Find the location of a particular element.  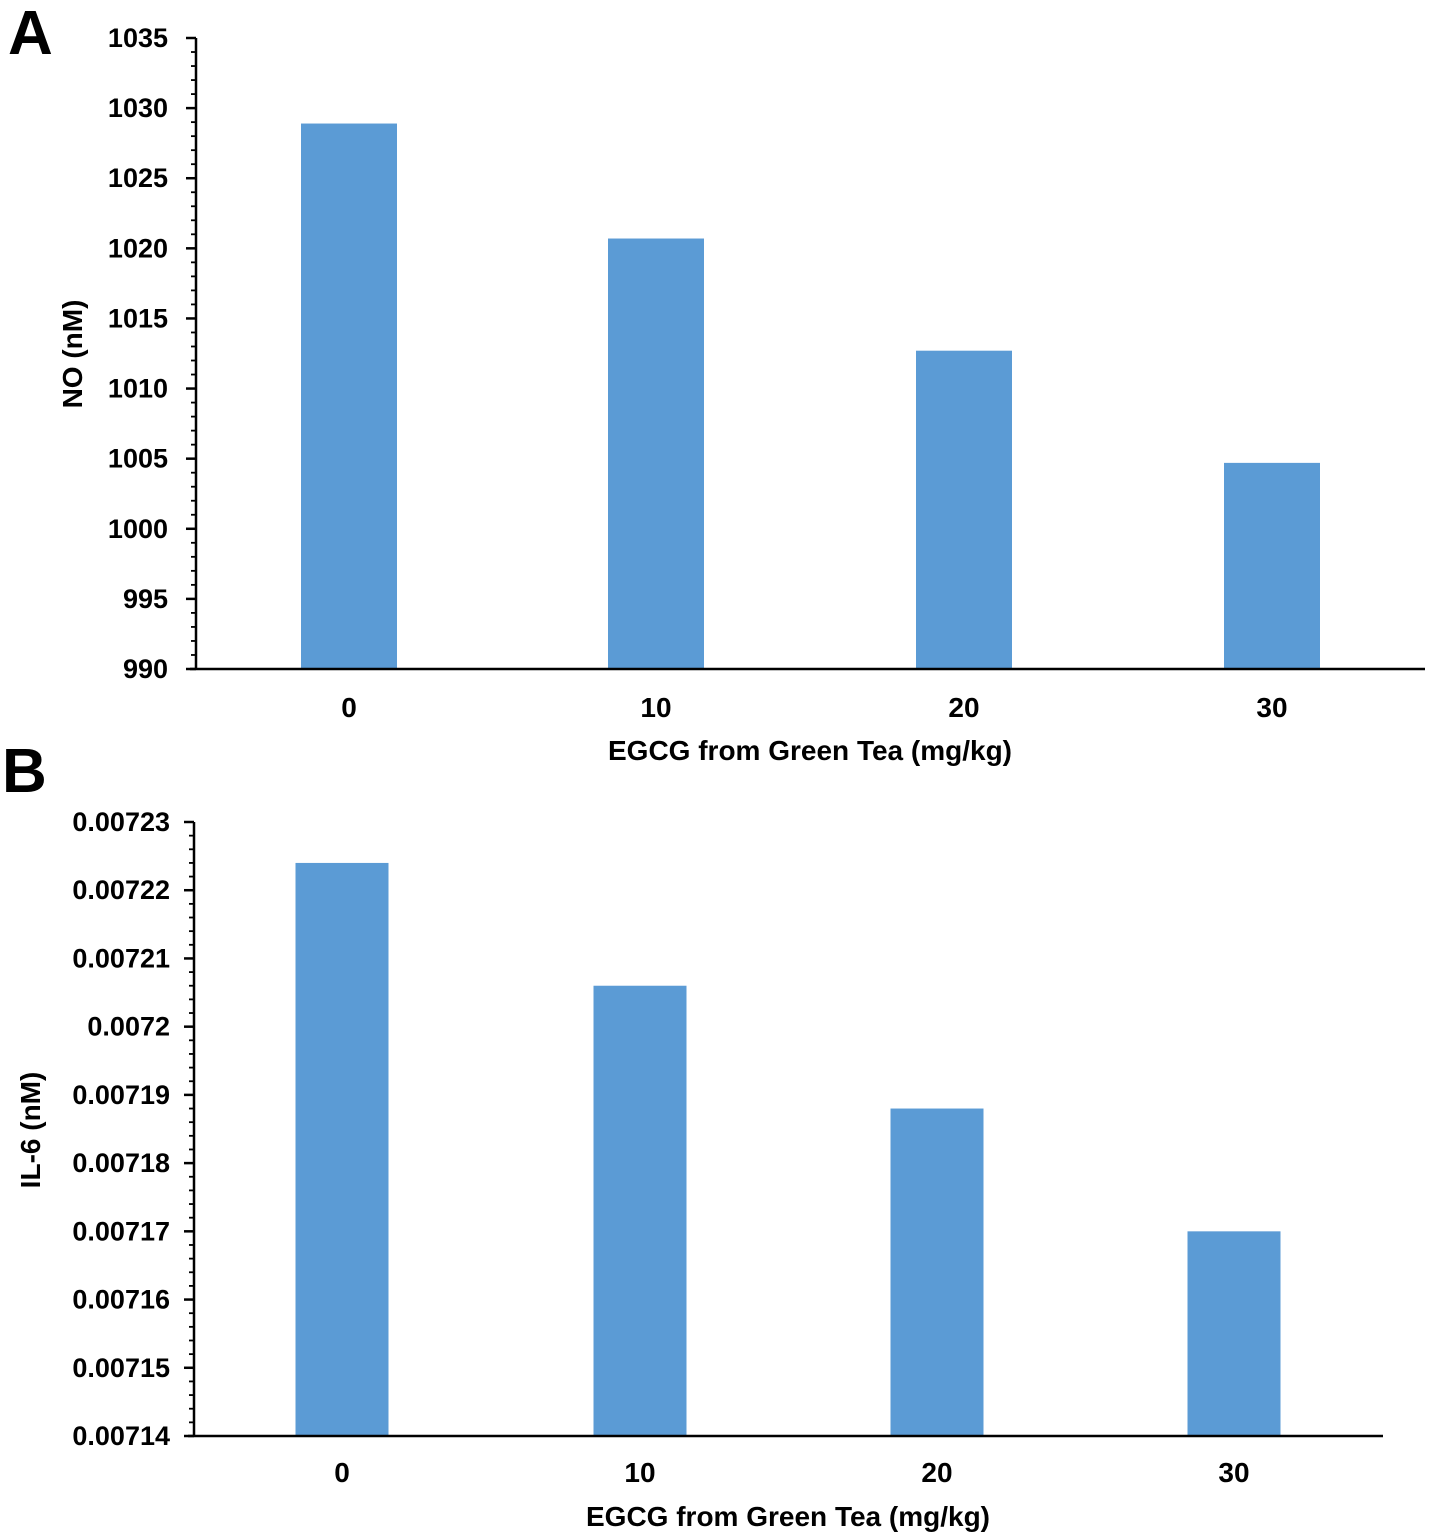

panel-a-y-tick-label: 1015 is located at coordinates (138, 318).